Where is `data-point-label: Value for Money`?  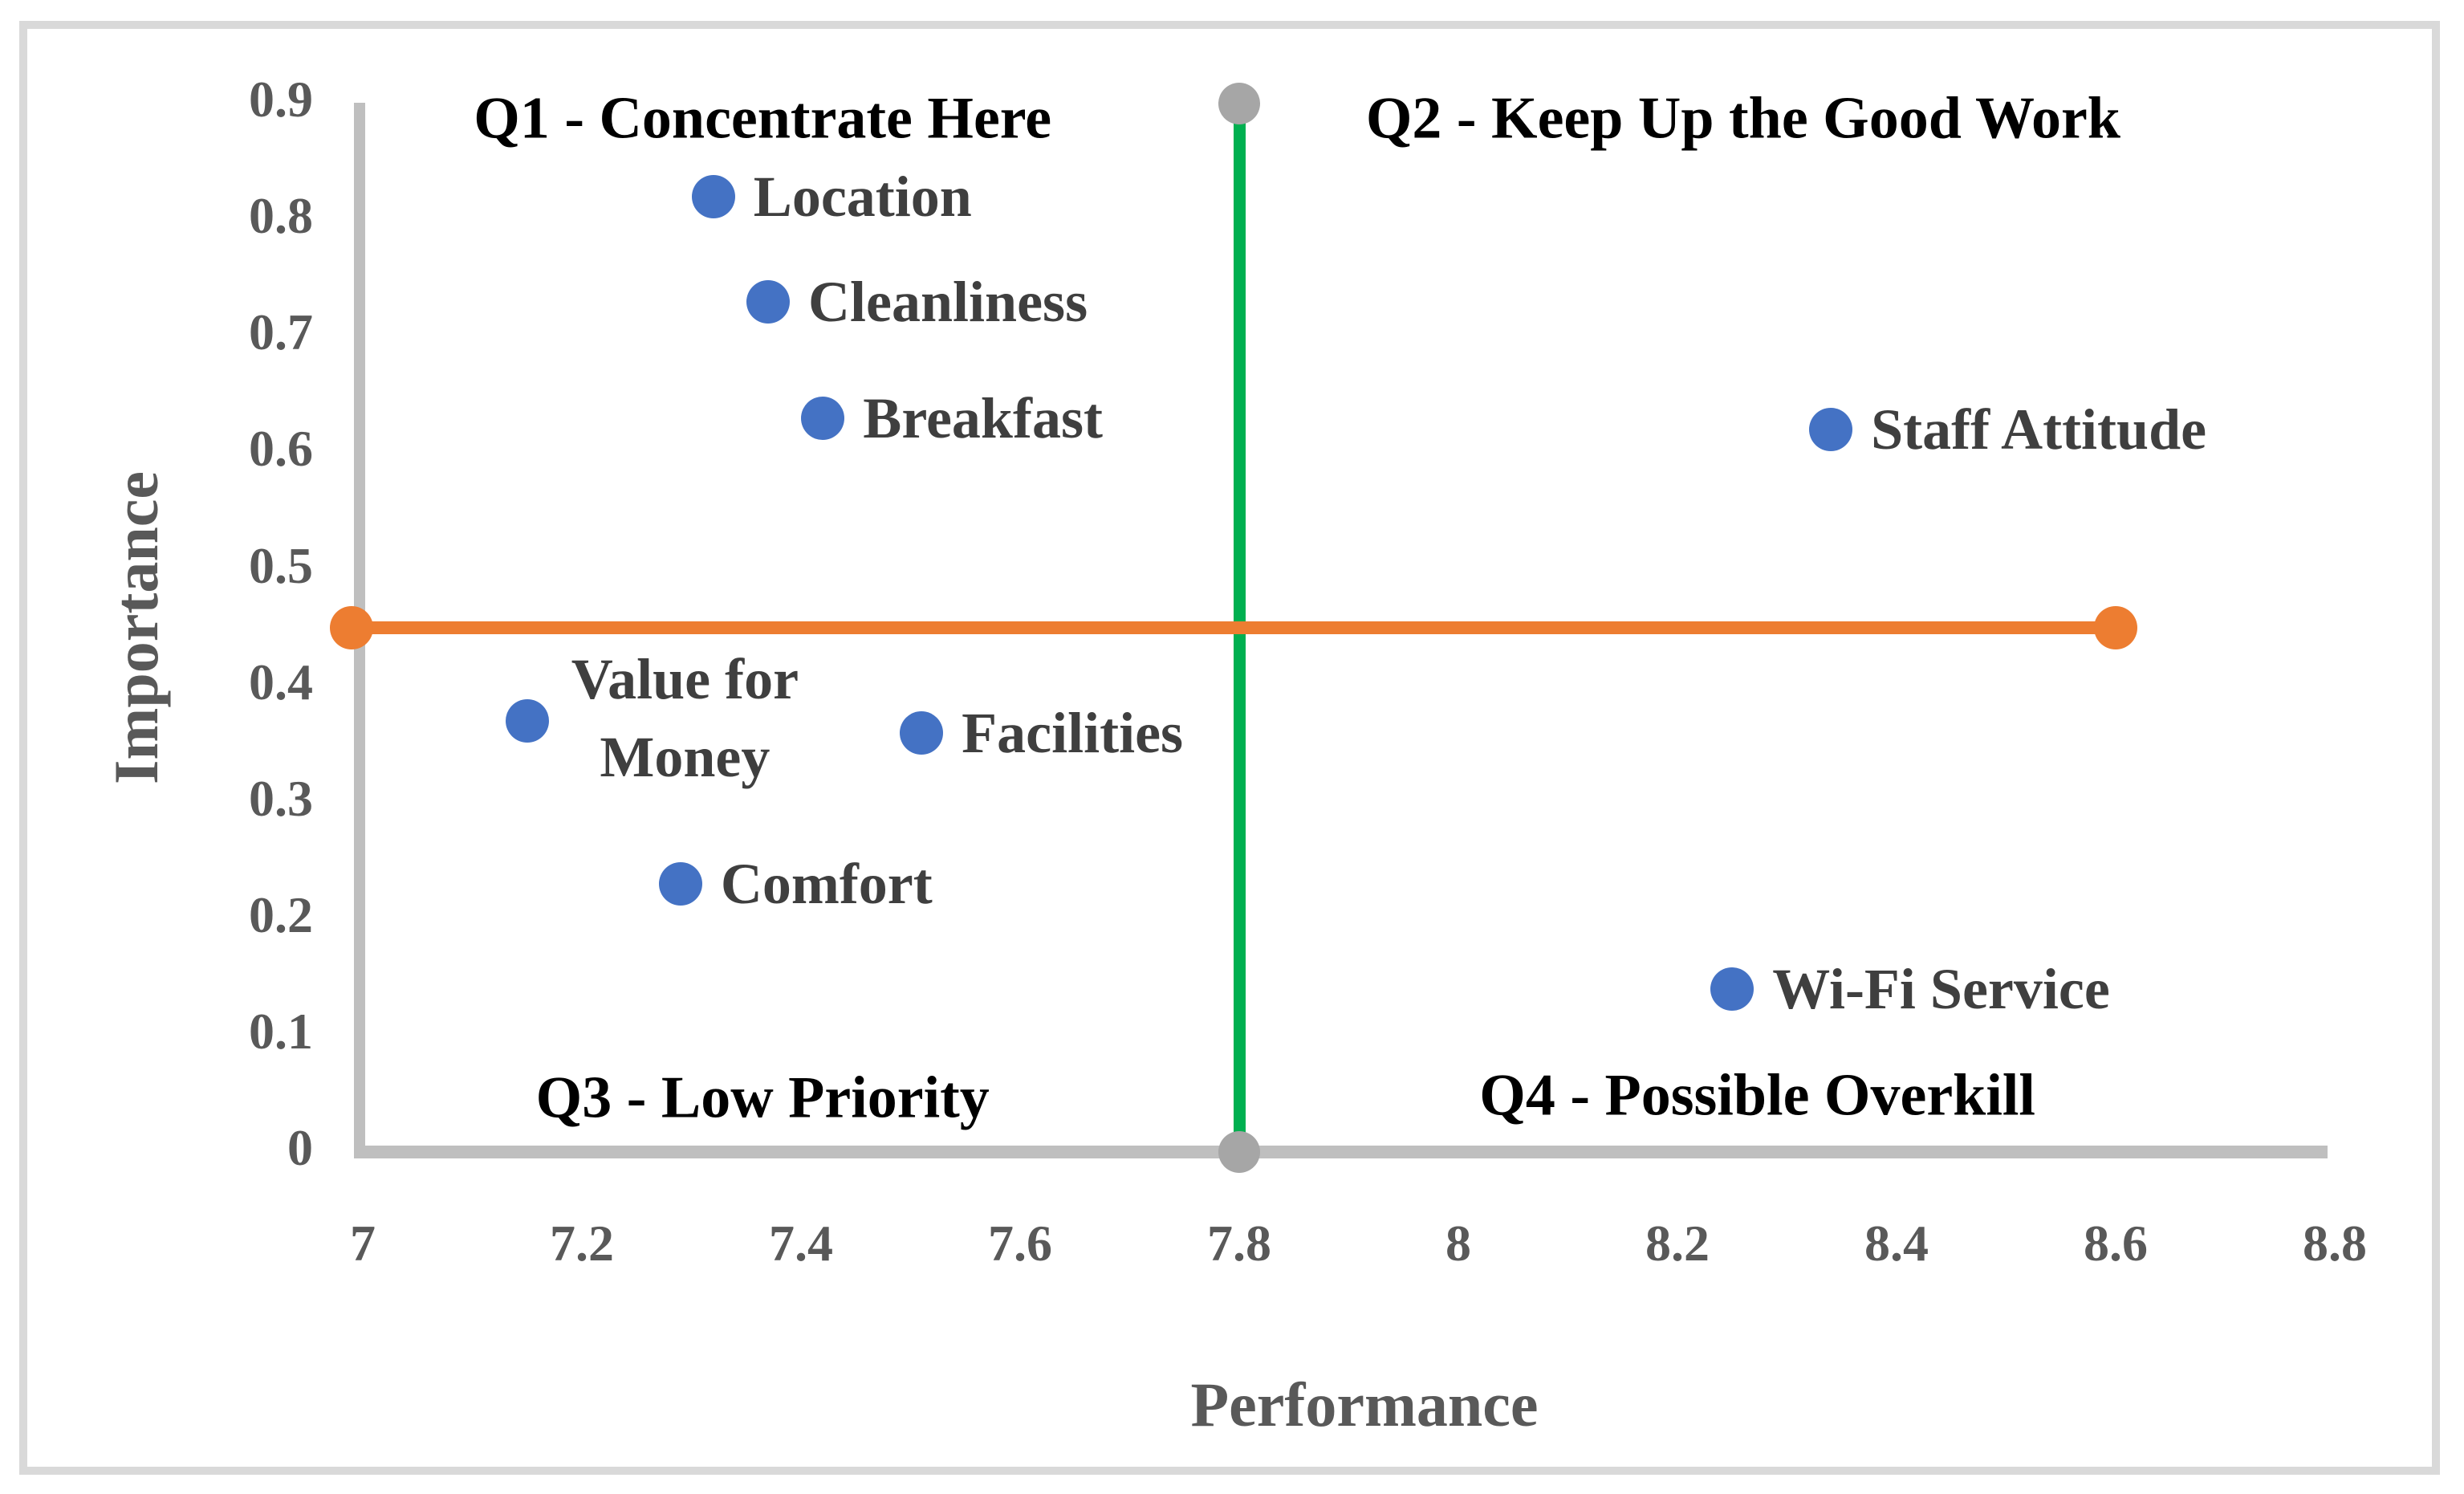
data-point-label: Value for Money is located at coordinates (685, 718).